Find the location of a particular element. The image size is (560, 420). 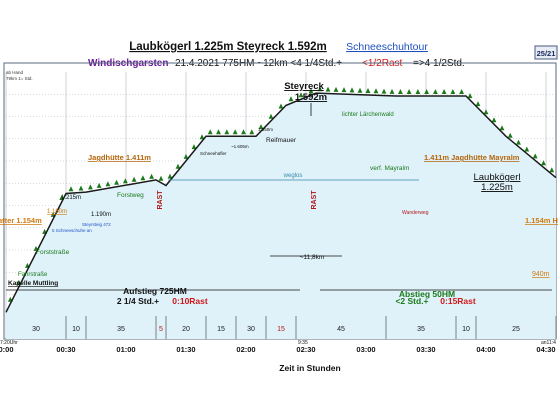

label-1605: ~1.605m is located at coordinates (240, 146).